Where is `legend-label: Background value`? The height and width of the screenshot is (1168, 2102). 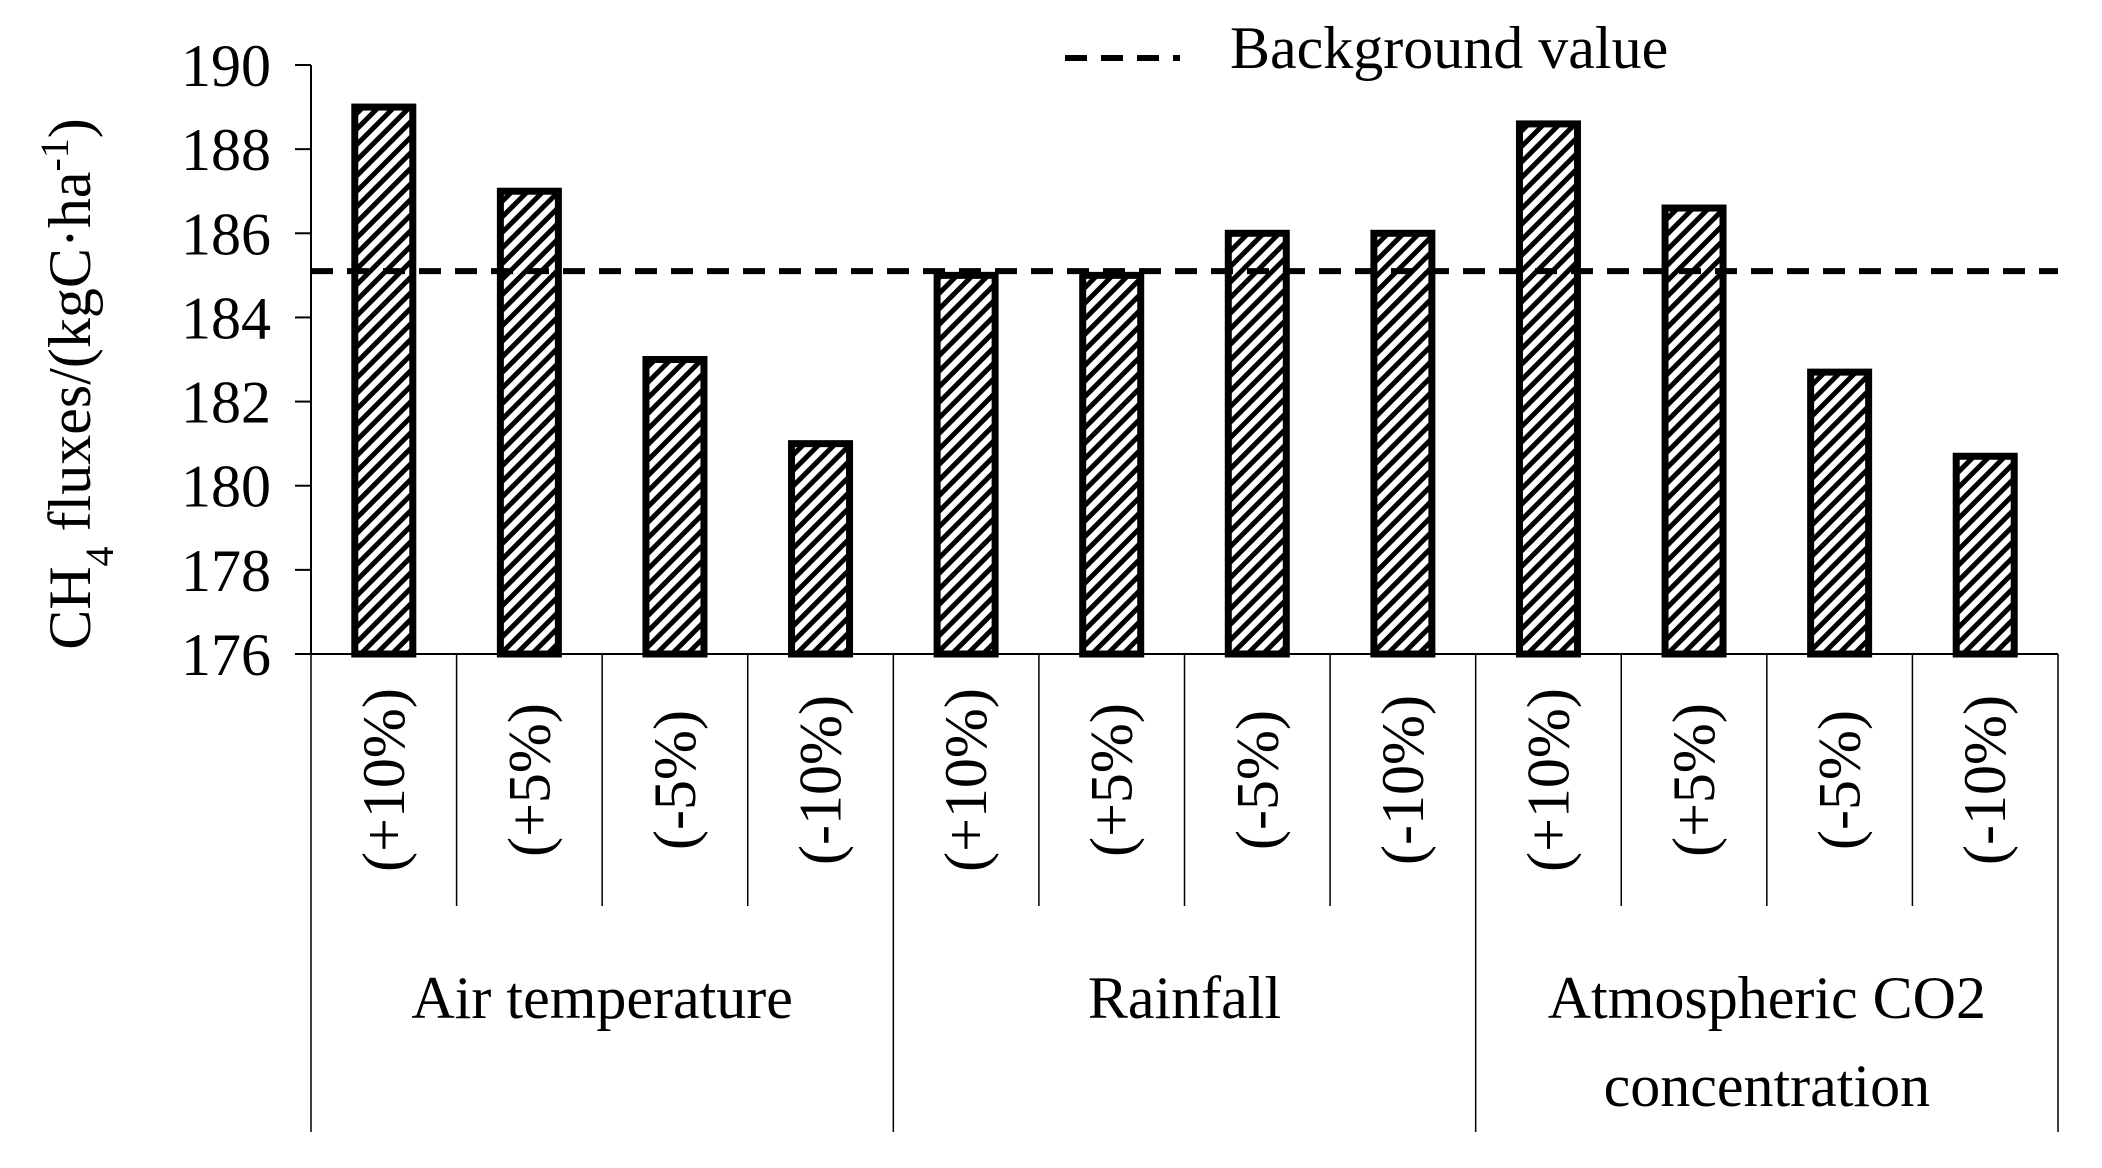 legend-label: Background value is located at coordinates (1449, 48).